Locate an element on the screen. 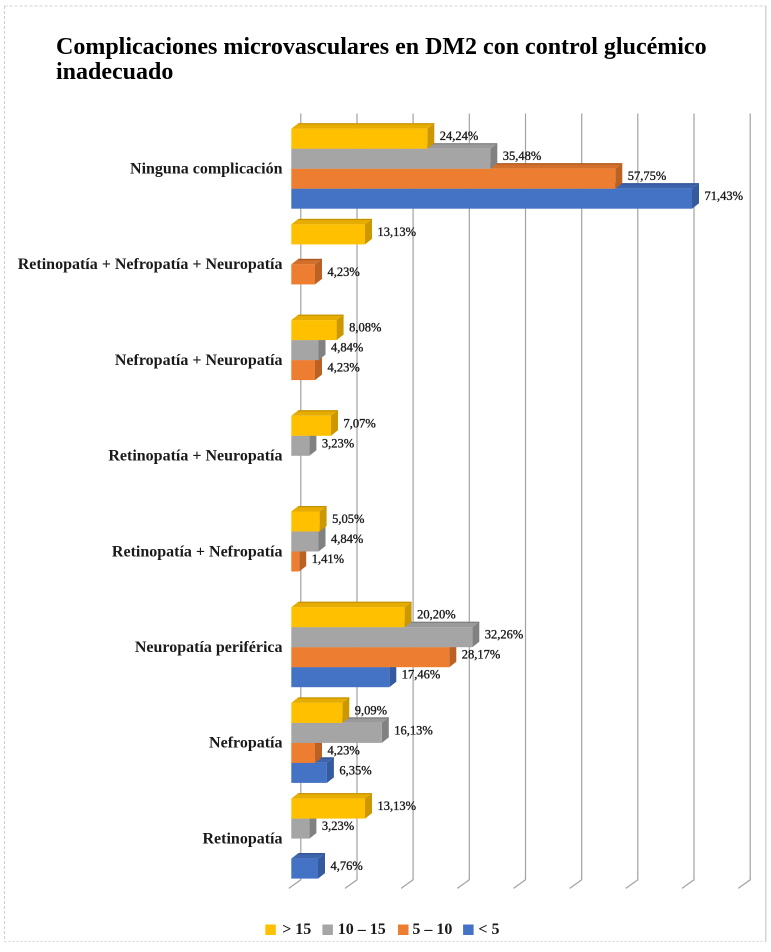 The width and height of the screenshot is (771, 952). svg-text: 10 – 15 is located at coordinates (362, 929).